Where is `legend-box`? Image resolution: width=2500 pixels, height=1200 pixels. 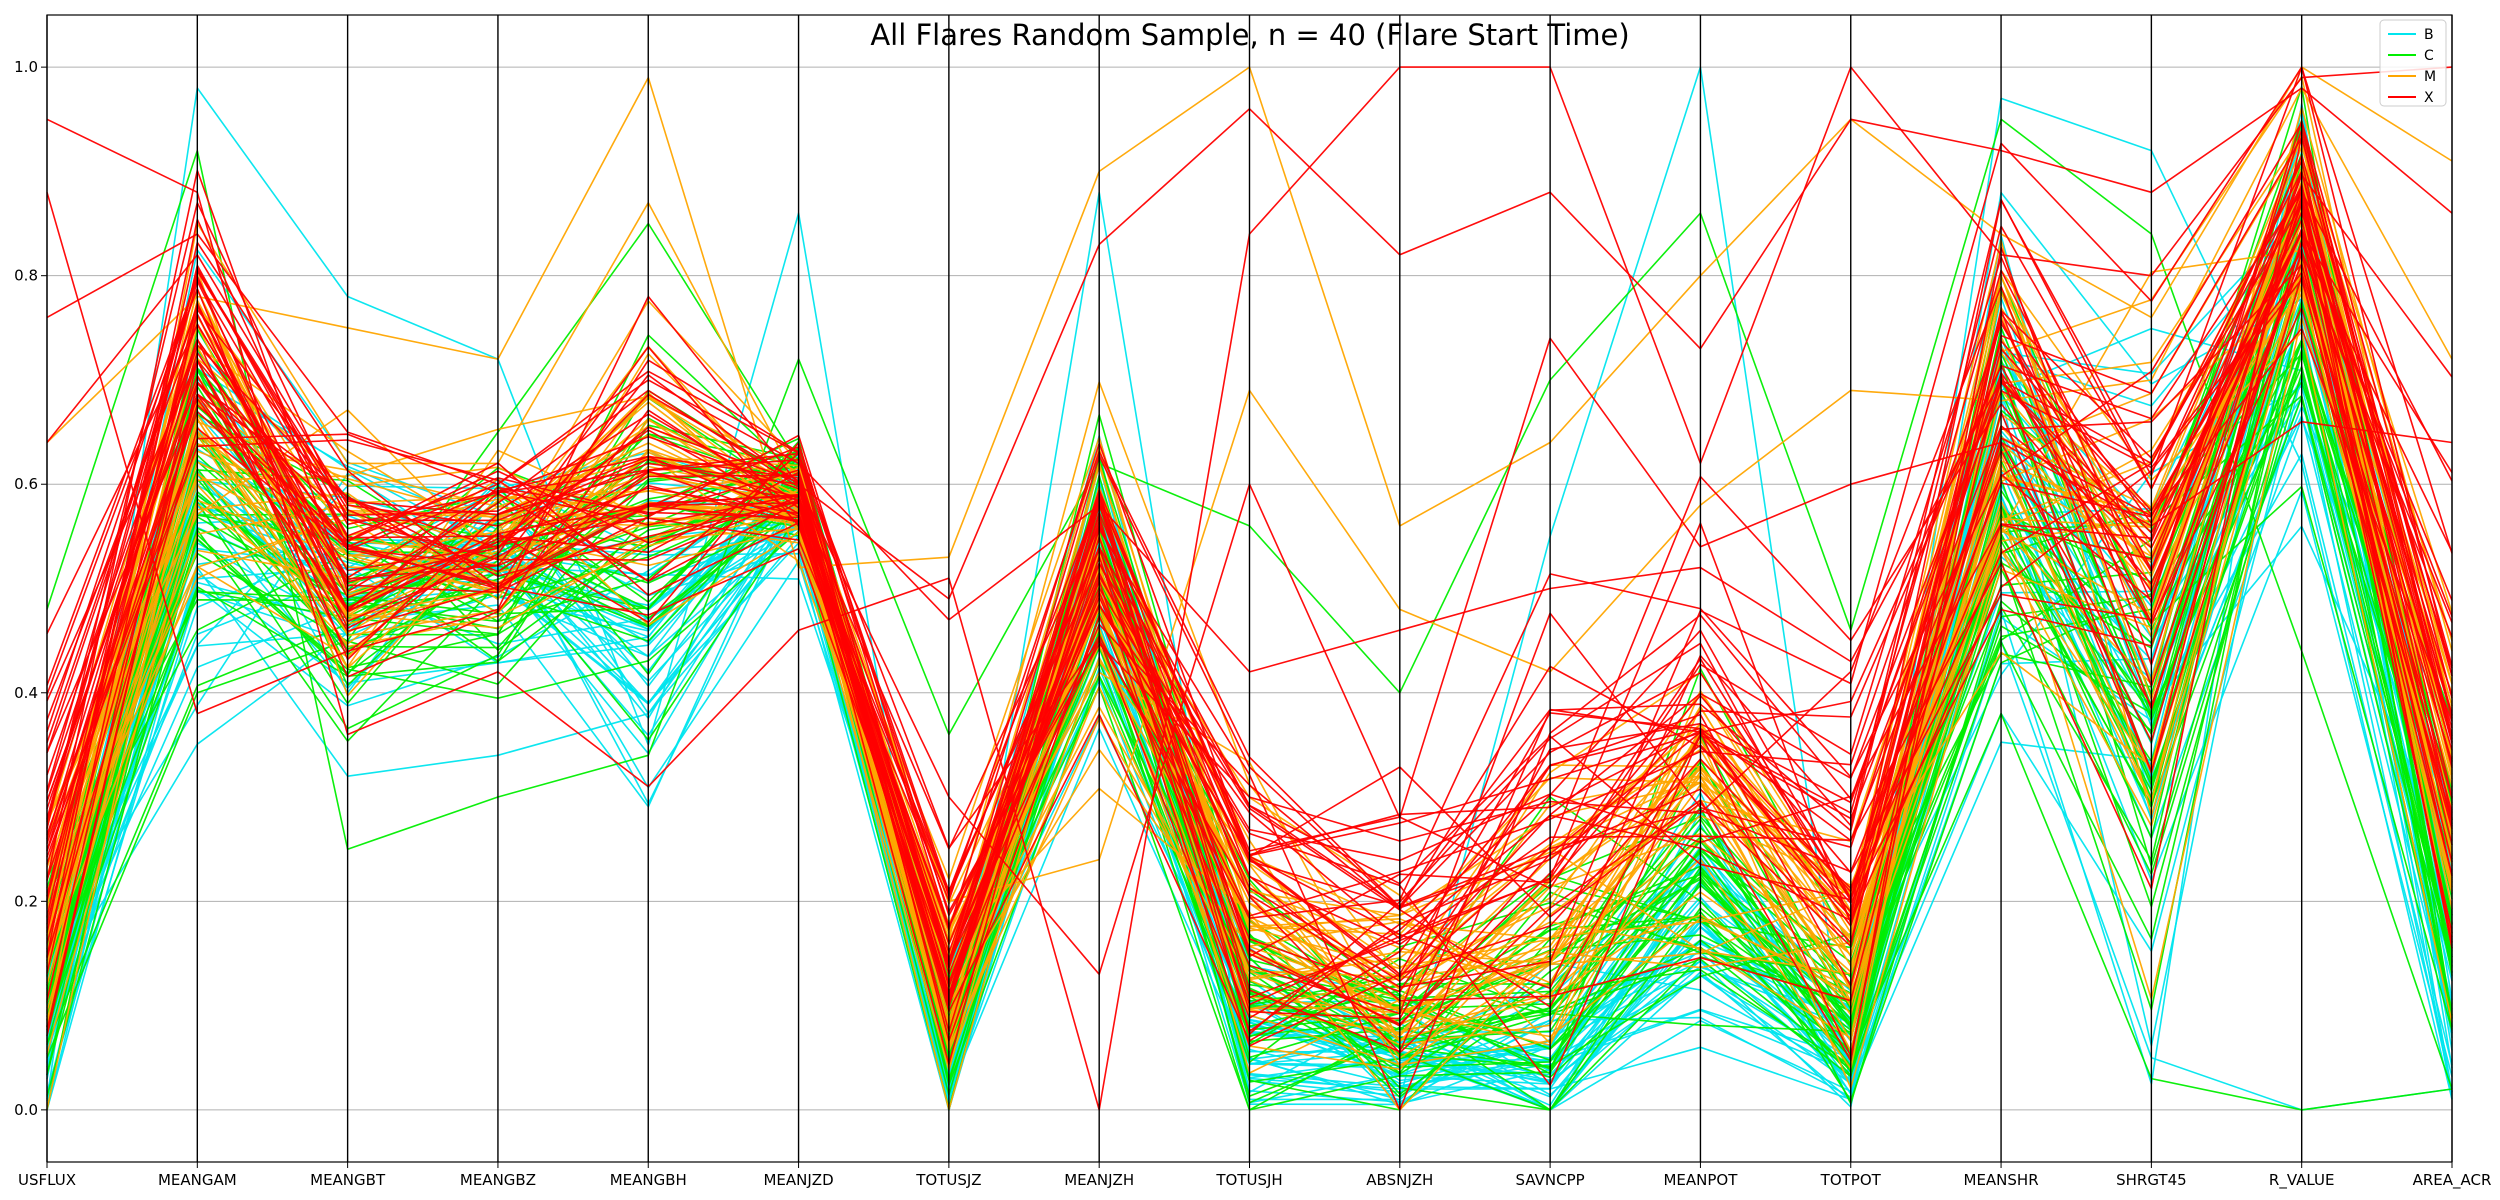
legend-box is located at coordinates (2413, 63).